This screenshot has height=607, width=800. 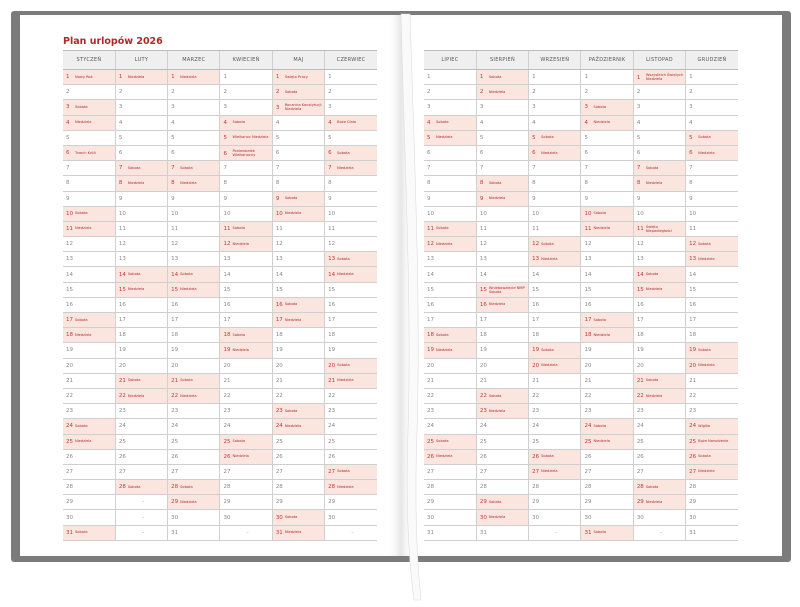 I want to click on day-cell: 20 Niedziela, so click(x=711, y=366).